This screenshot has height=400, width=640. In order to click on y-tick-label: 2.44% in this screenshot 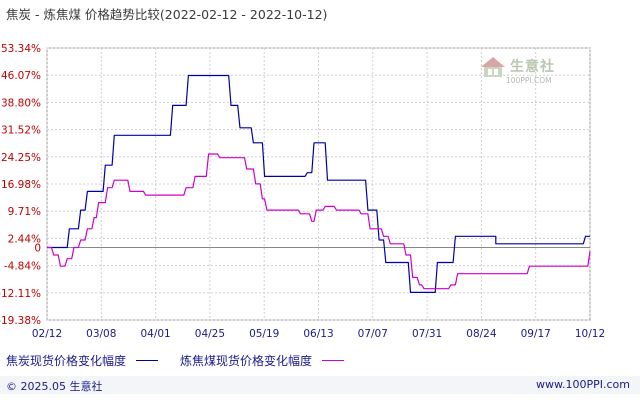, I will do `click(24, 239)`.